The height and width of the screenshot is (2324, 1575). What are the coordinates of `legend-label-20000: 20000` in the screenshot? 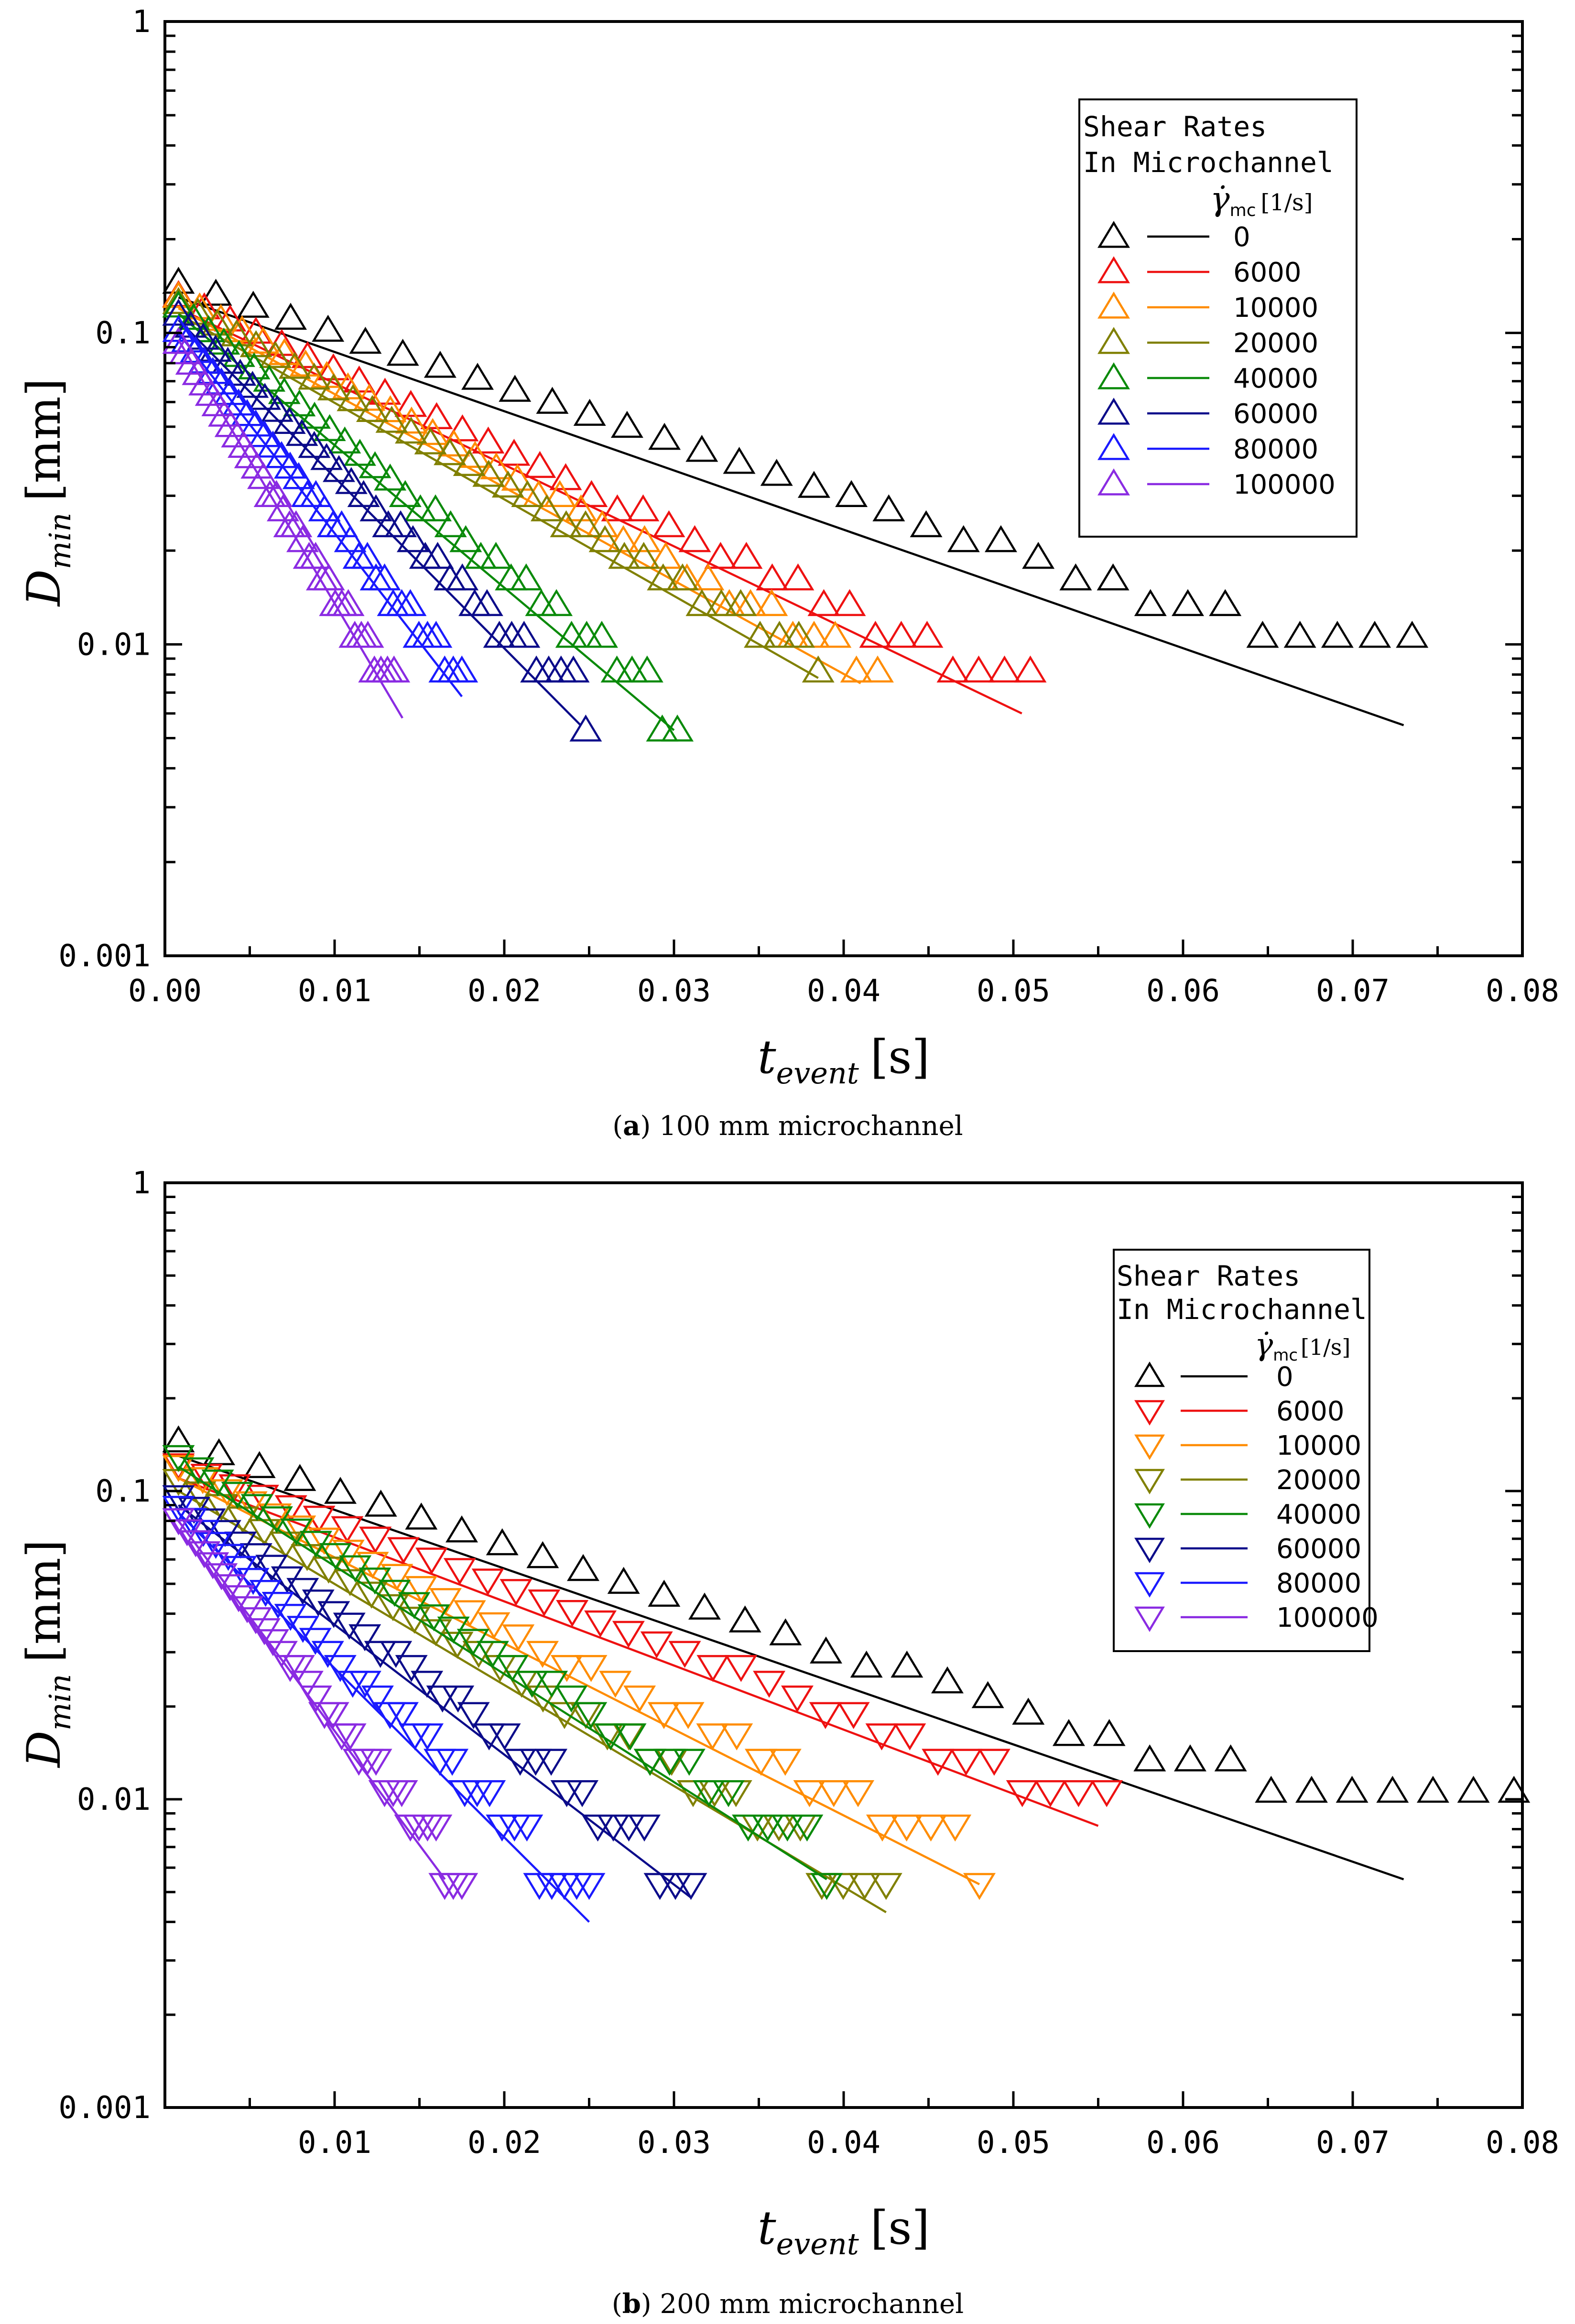 It's located at (1276, 343).